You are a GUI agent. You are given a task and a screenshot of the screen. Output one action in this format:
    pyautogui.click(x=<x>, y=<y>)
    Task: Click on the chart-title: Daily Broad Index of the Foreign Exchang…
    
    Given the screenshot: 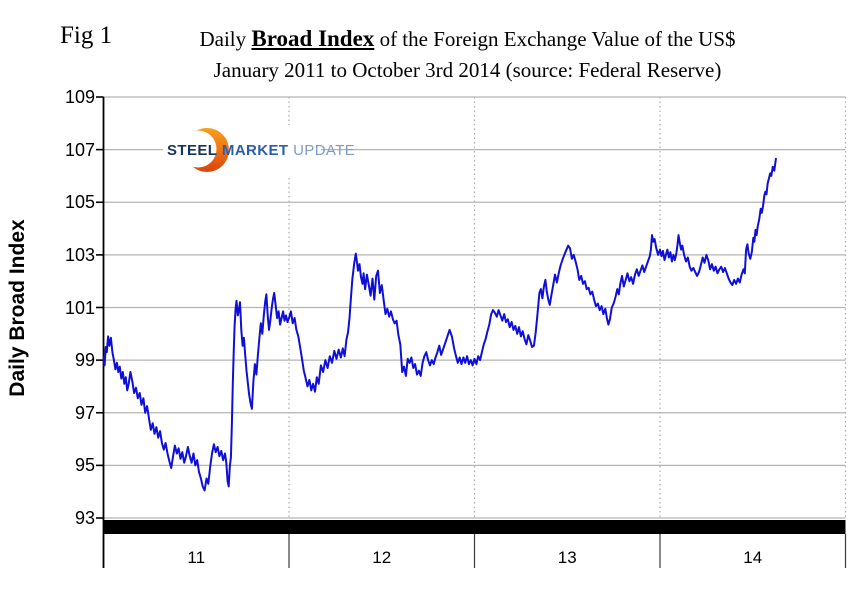 What is the action you would take?
    pyautogui.click(x=467, y=39)
    